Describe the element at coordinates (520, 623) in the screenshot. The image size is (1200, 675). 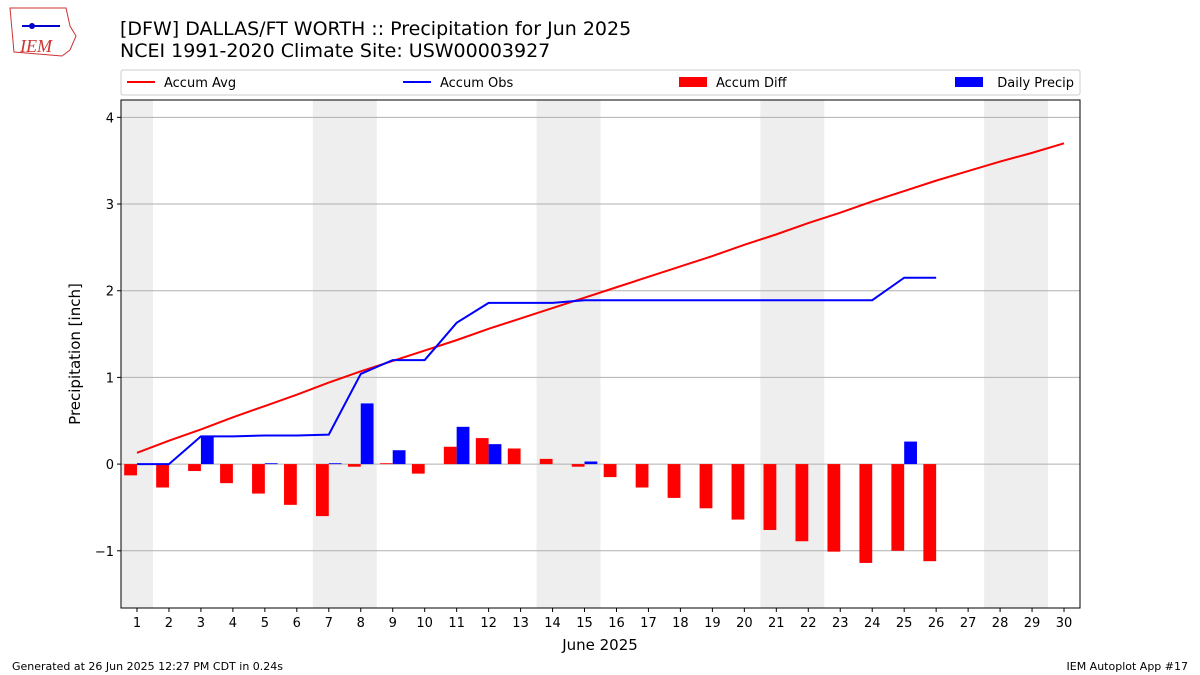
I see `x-tick-label: 13` at that location.